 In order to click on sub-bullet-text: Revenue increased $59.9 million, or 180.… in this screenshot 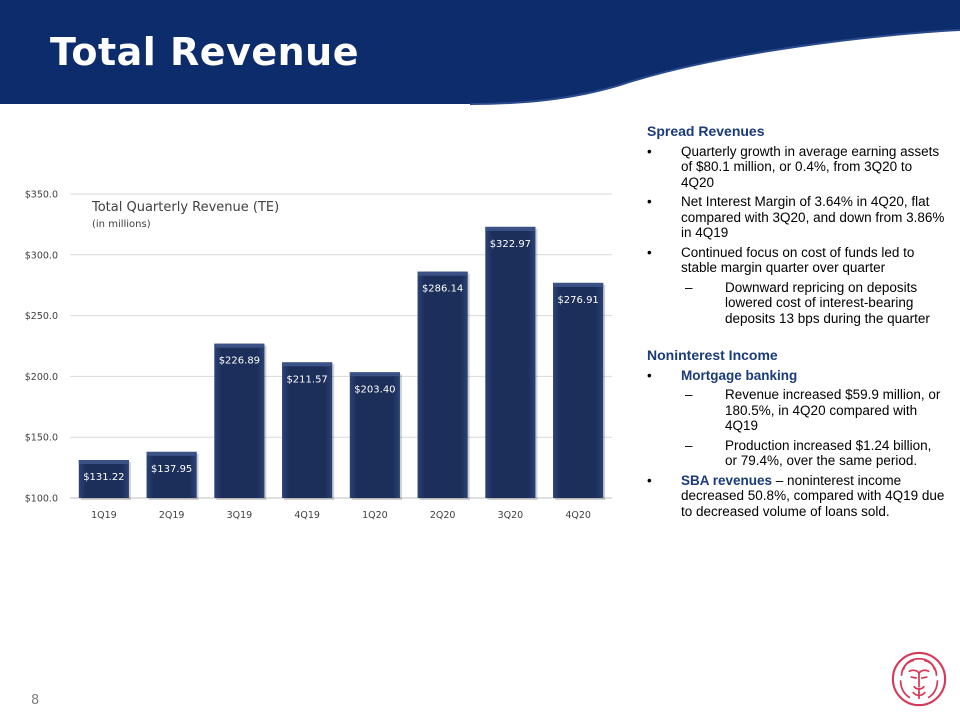, I will do `click(833, 410)`.